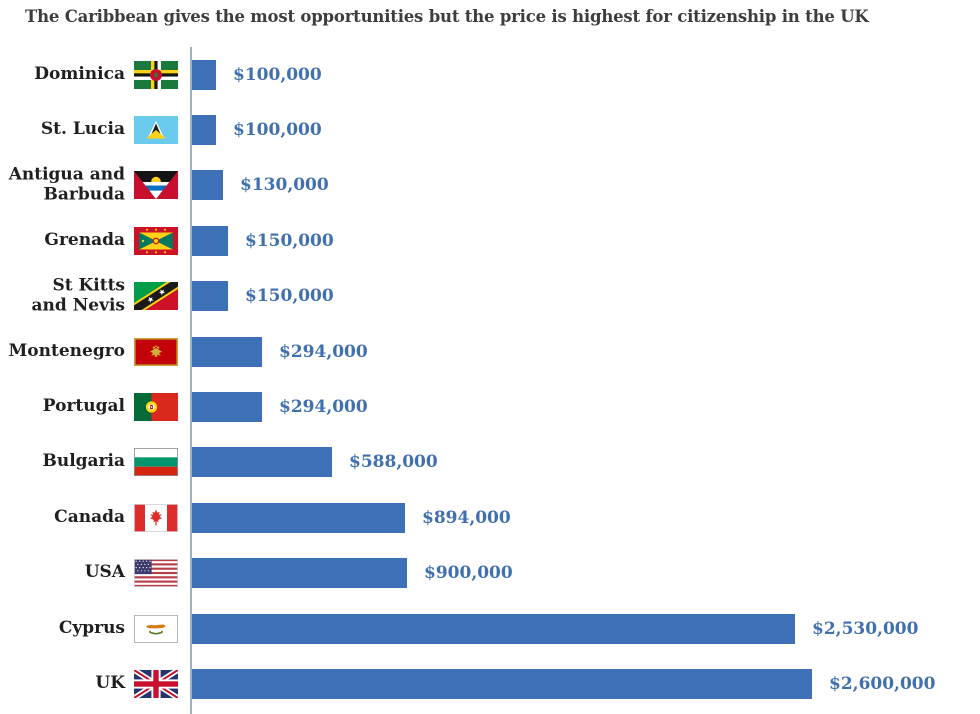 Image resolution: width=980 pixels, height=714 pixels. I want to click on country-label: Bulgaria, so click(62, 462).